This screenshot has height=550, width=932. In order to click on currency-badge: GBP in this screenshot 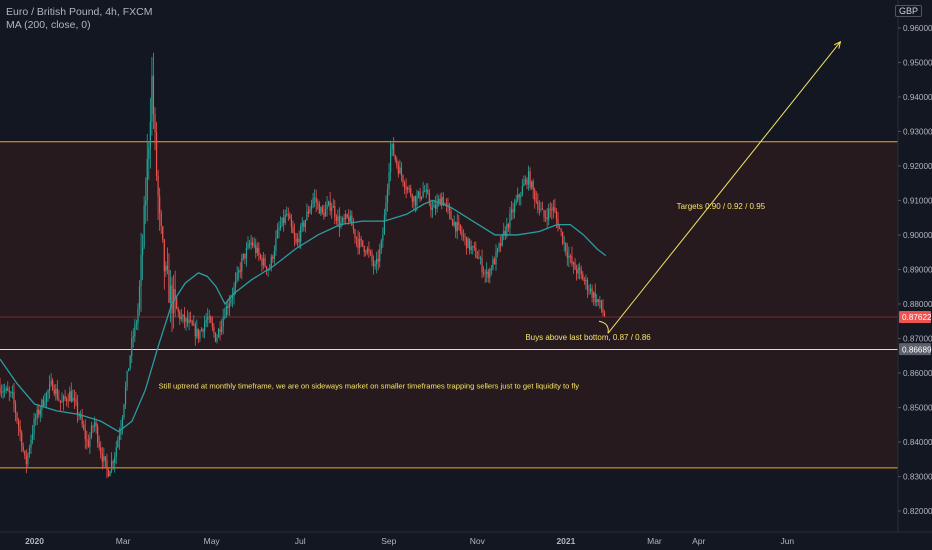, I will do `click(908, 11)`.